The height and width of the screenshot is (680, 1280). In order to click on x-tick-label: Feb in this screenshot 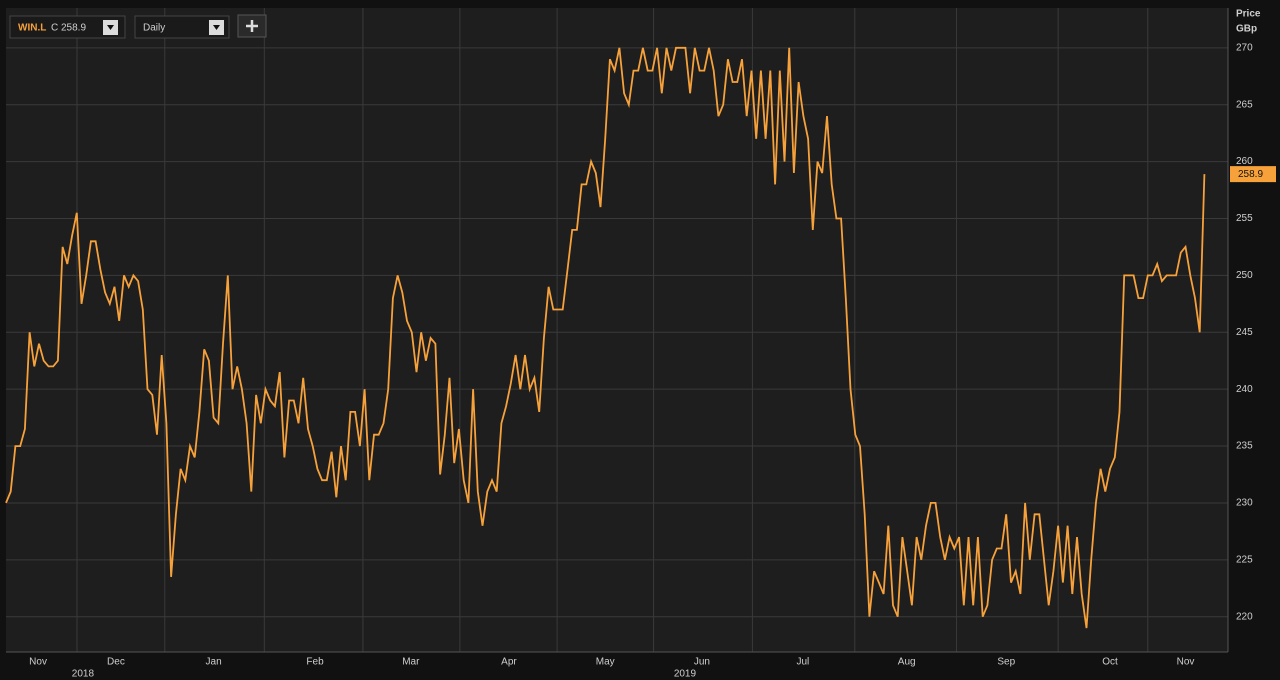, I will do `click(315, 662)`.